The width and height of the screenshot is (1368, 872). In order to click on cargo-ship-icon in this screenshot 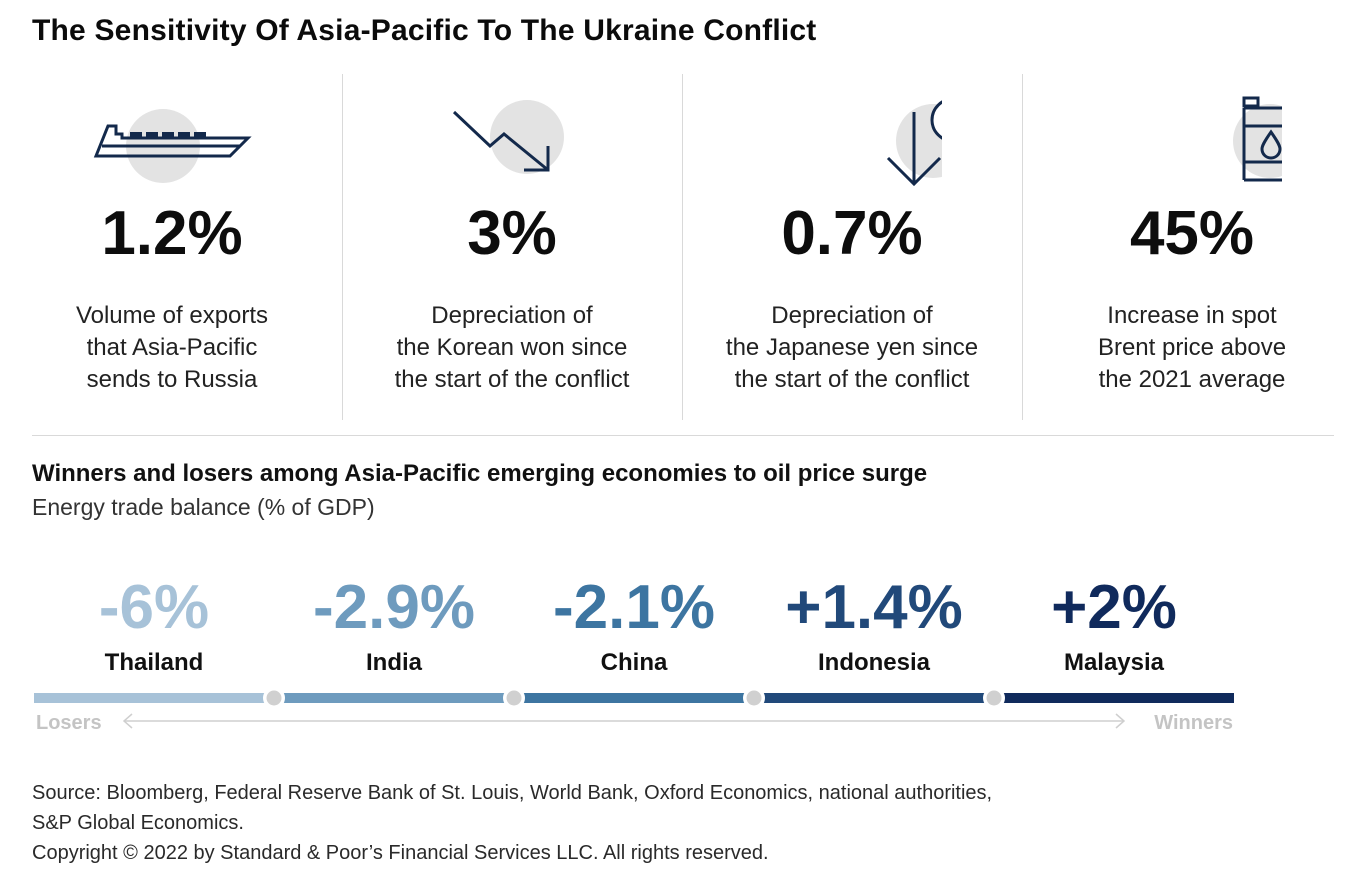, I will do `click(172, 146)`.